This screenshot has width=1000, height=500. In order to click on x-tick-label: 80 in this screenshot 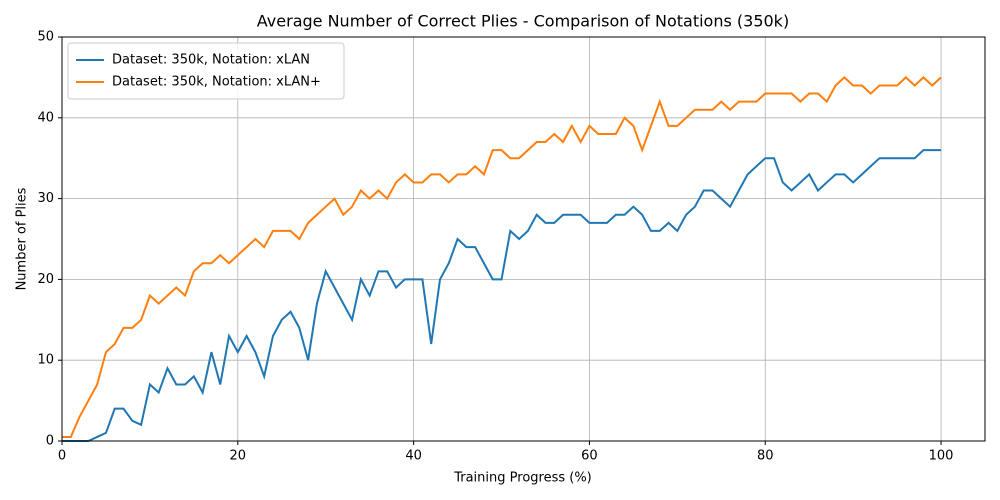, I will do `click(765, 456)`.